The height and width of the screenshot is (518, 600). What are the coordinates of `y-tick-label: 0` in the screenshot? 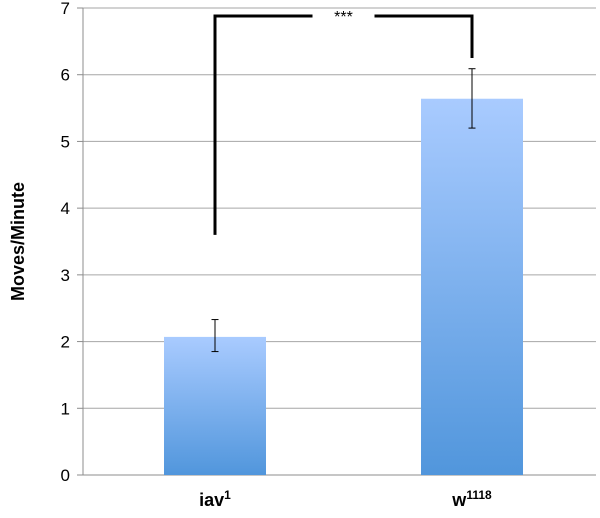 It's located at (65, 475).